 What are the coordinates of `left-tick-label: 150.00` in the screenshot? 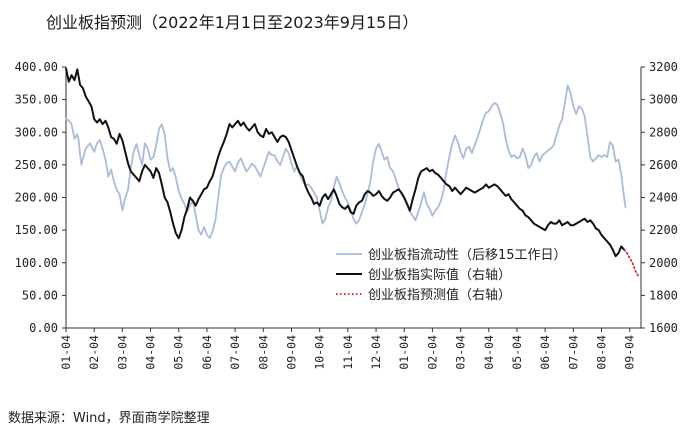 It's located at (36, 230).